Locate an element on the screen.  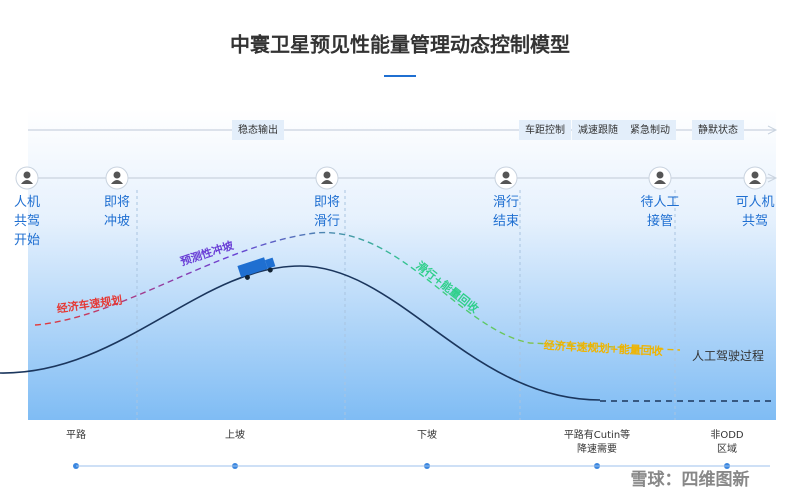
segment-label: 非ODD is located at coordinates (727, 435).